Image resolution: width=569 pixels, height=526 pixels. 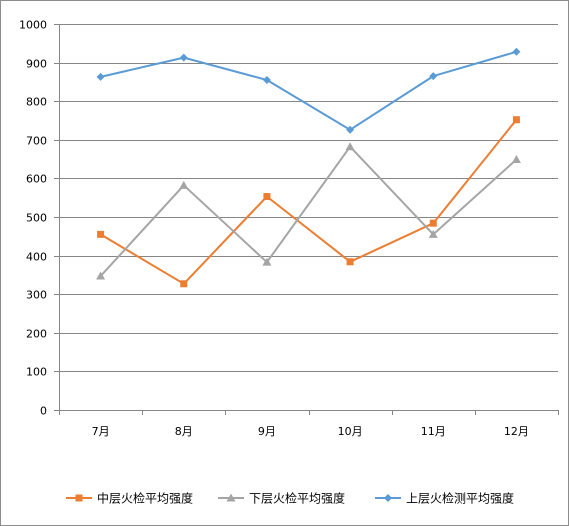 I want to click on legend-label: 下层火检平均强度, so click(x=297, y=498).